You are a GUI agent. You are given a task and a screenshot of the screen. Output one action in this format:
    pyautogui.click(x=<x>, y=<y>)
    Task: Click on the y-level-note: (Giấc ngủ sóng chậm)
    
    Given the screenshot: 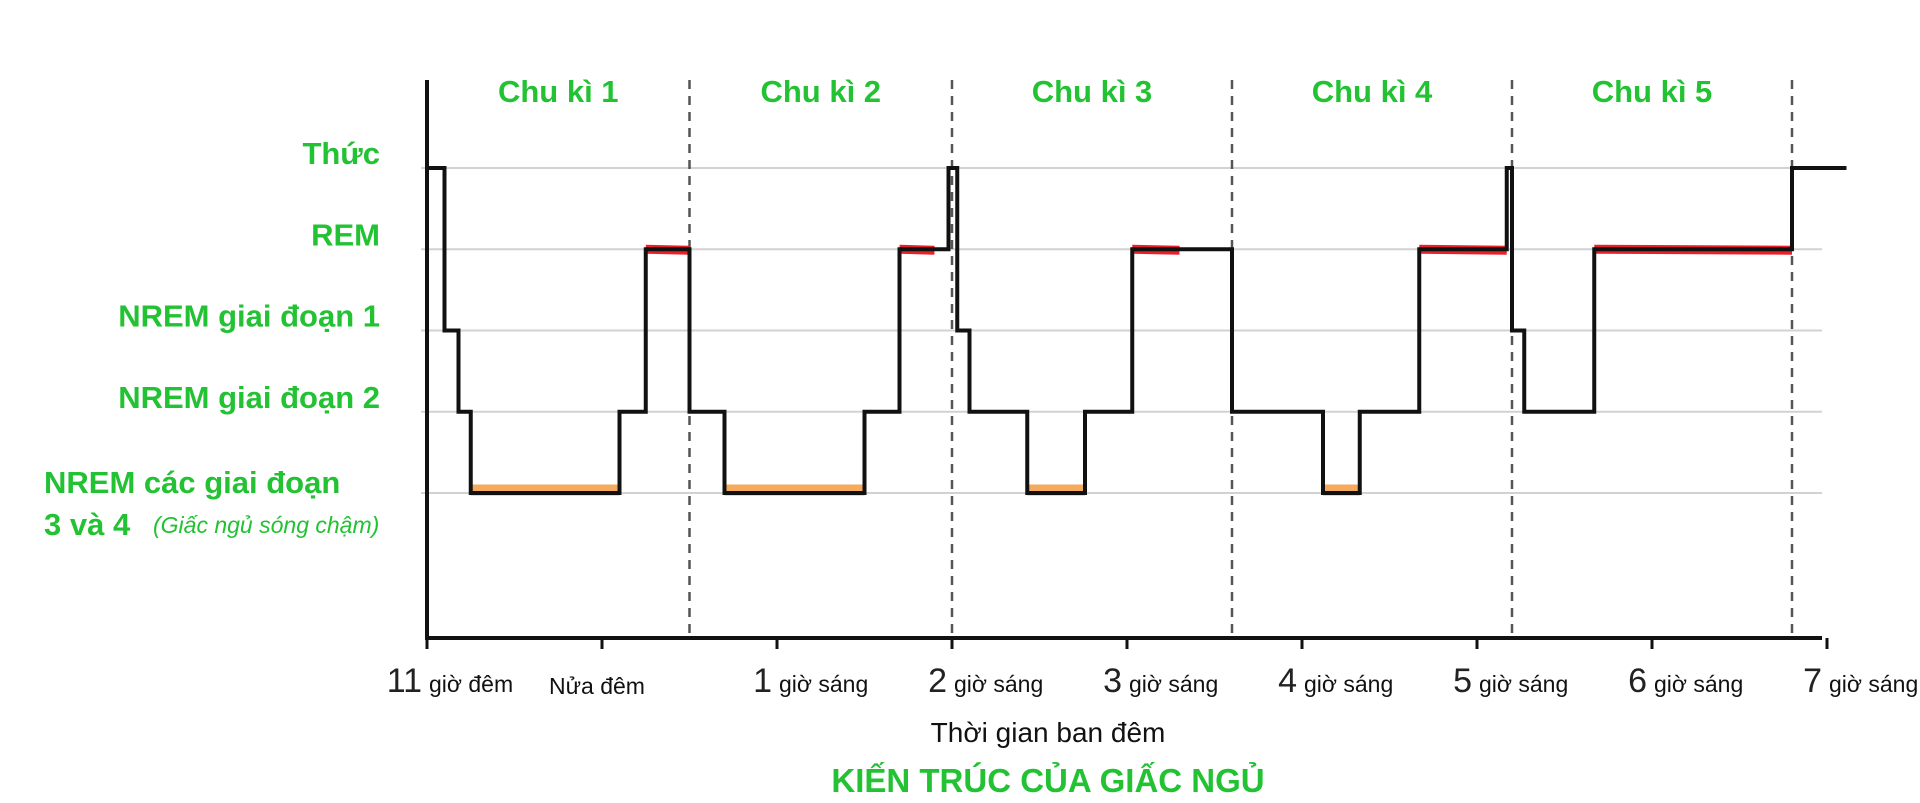 What is the action you would take?
    pyautogui.click(x=266, y=525)
    